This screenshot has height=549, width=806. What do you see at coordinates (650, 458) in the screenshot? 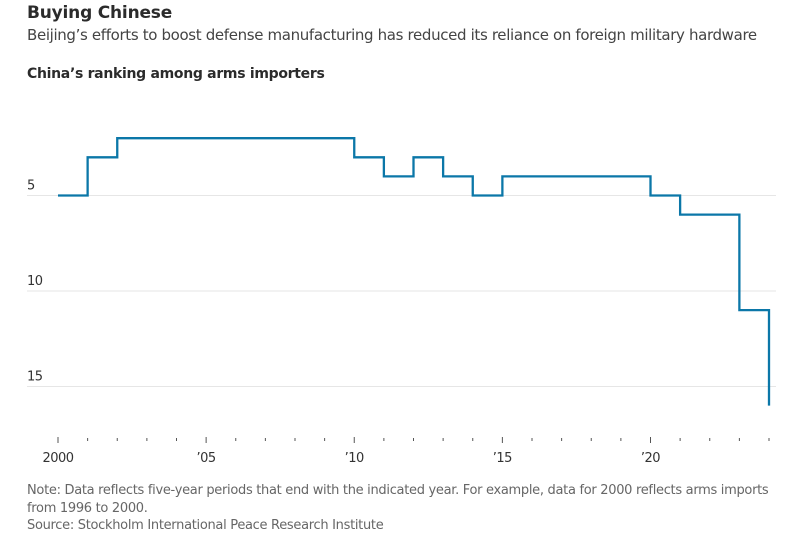
I see `x-tick-label-2020: ’20` at bounding box center [650, 458].